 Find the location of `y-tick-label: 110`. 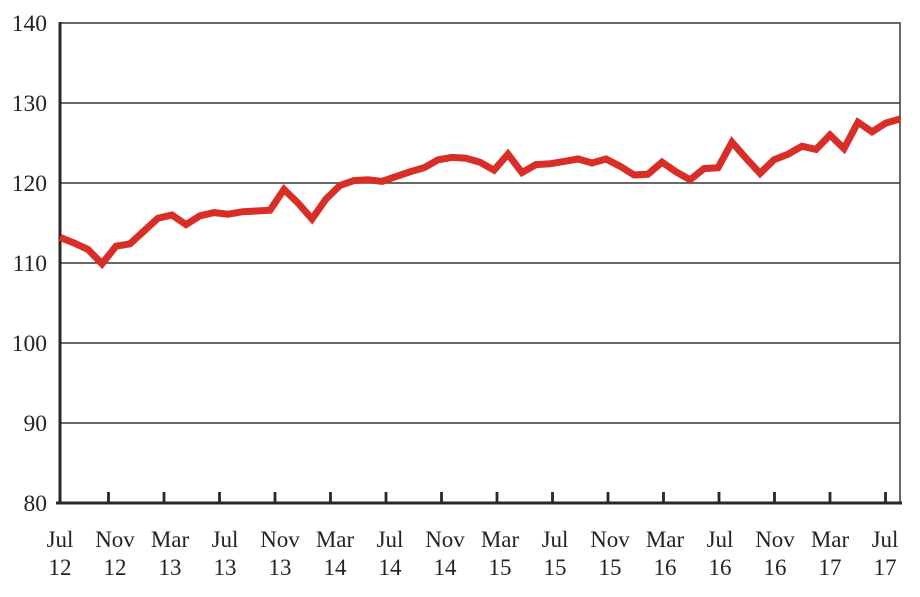

y-tick-label: 110 is located at coordinates (30, 264).